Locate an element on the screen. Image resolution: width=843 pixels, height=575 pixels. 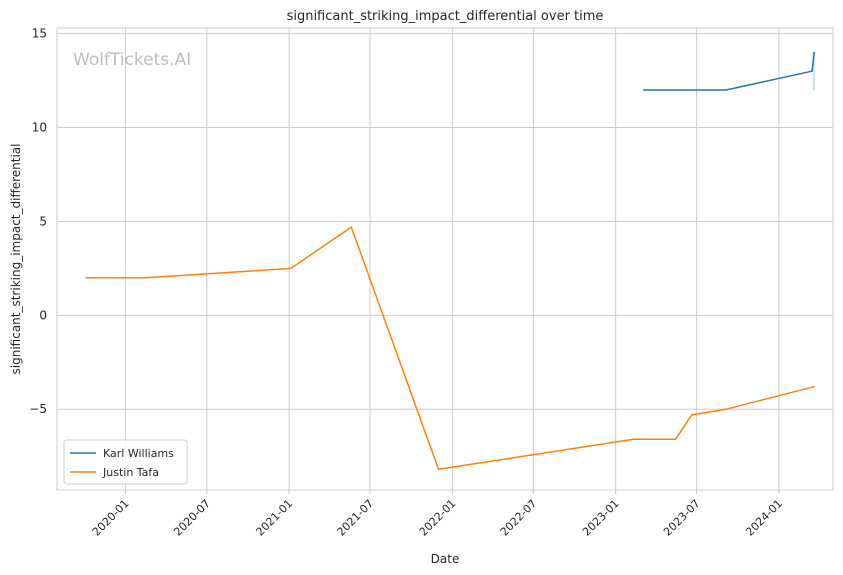
x-axis-label: Date is located at coordinates (445, 559).